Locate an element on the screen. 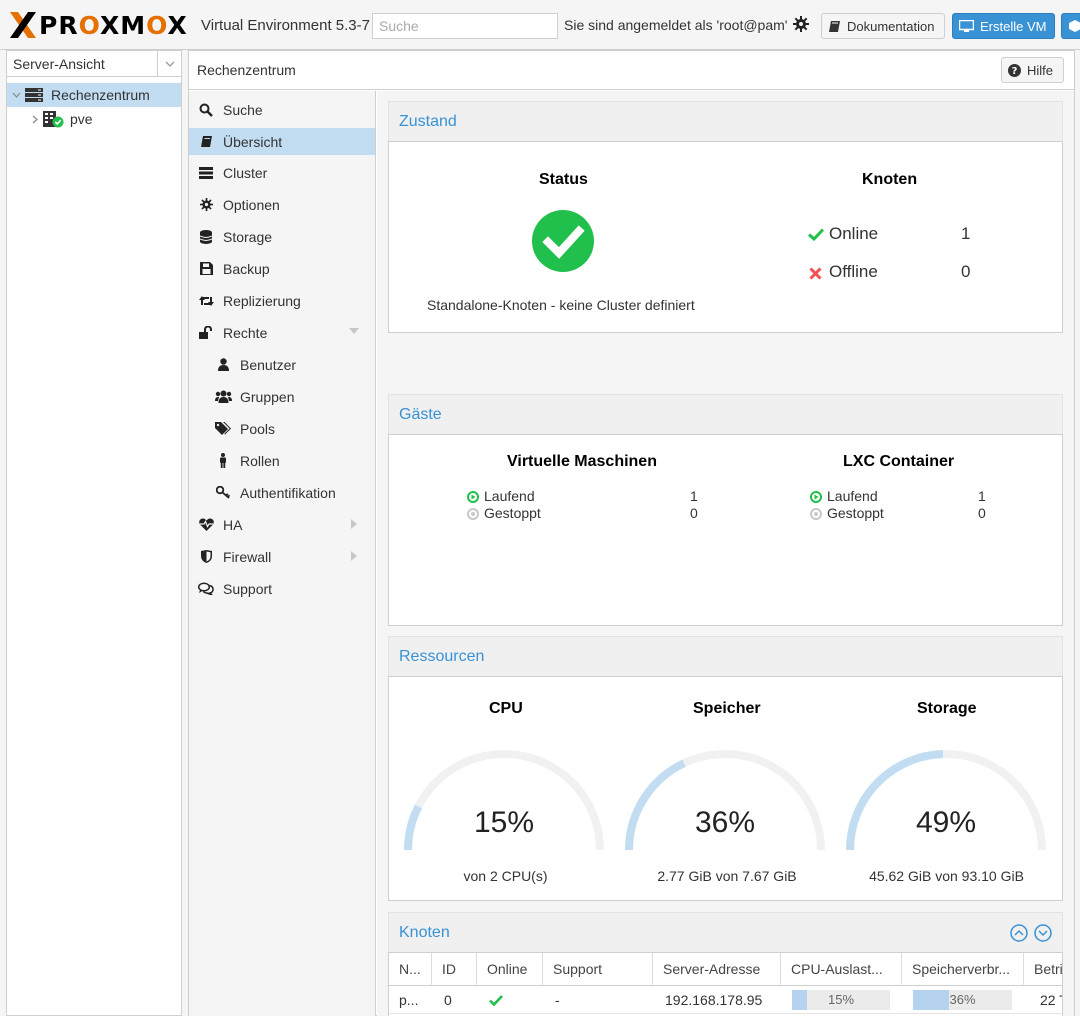  gauge-storage: 49% is located at coordinates (946, 805).